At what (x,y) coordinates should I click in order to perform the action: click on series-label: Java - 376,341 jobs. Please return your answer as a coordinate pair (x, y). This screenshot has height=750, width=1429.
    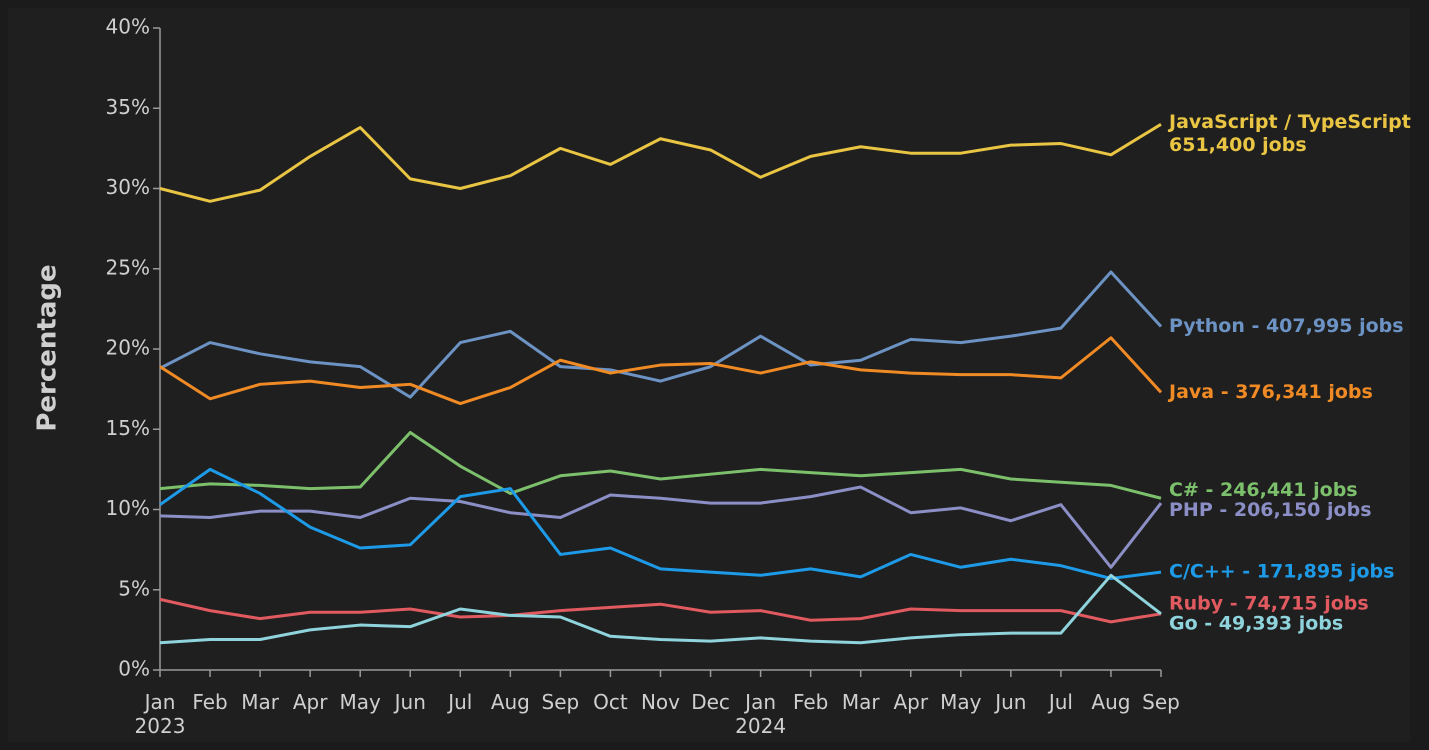
    Looking at the image, I should click on (1270, 392).